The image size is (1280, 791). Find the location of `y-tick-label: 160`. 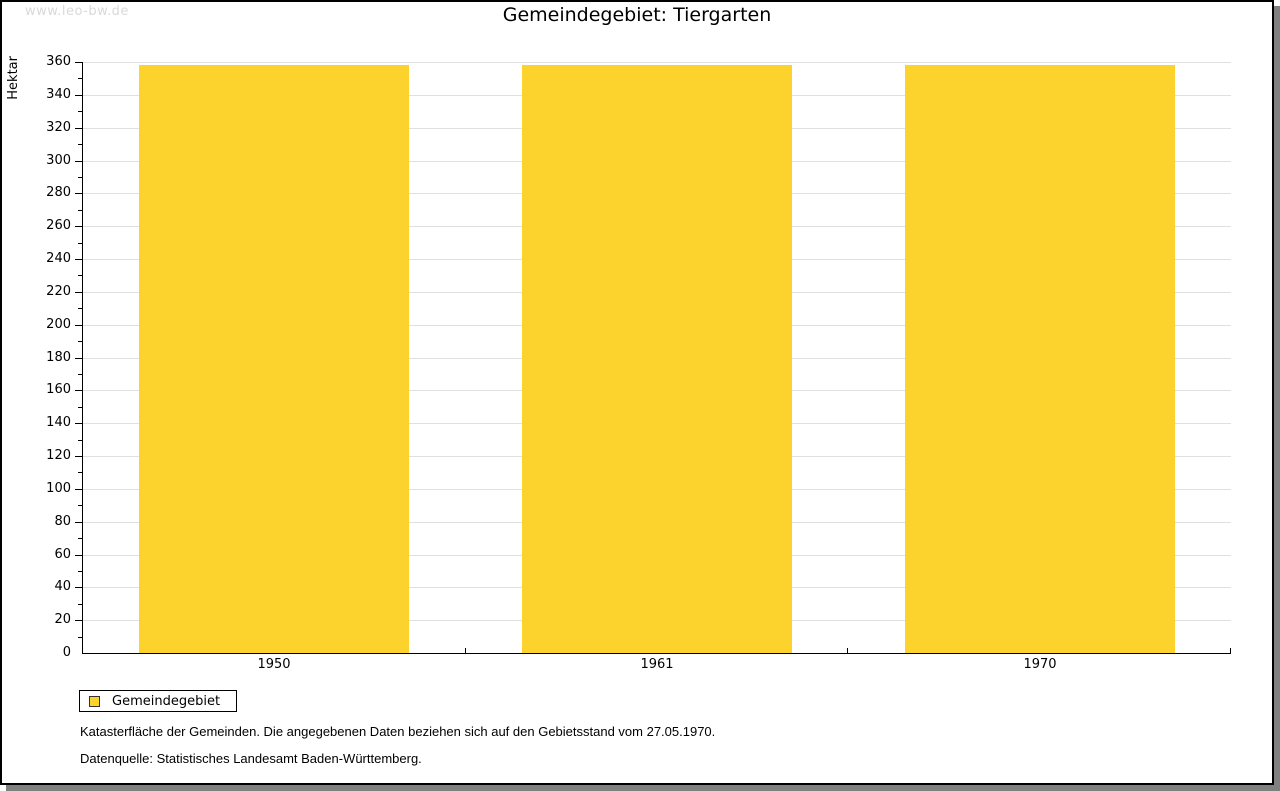

y-tick-label: 160 is located at coordinates (58, 389).